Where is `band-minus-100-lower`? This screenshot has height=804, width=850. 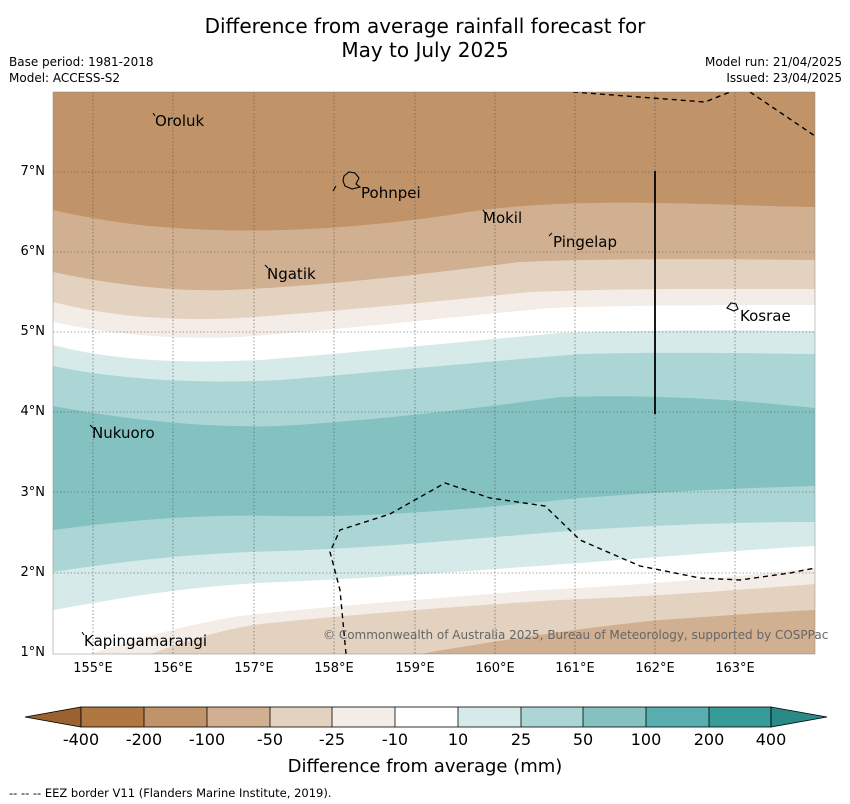 band-minus-100-lower is located at coordinates (617, 632).